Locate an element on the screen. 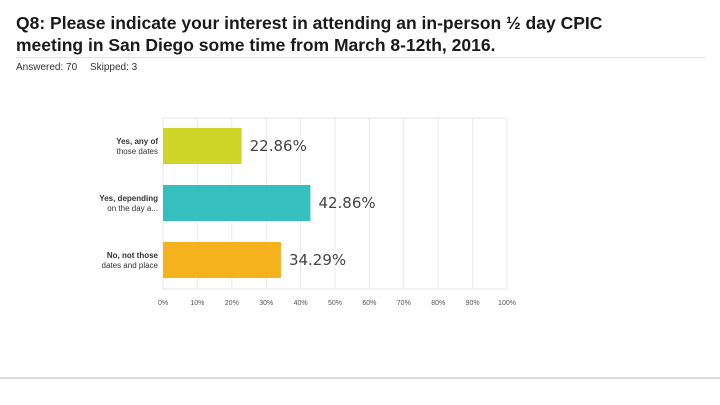  category-label: Yes, any of is located at coordinates (137, 141).